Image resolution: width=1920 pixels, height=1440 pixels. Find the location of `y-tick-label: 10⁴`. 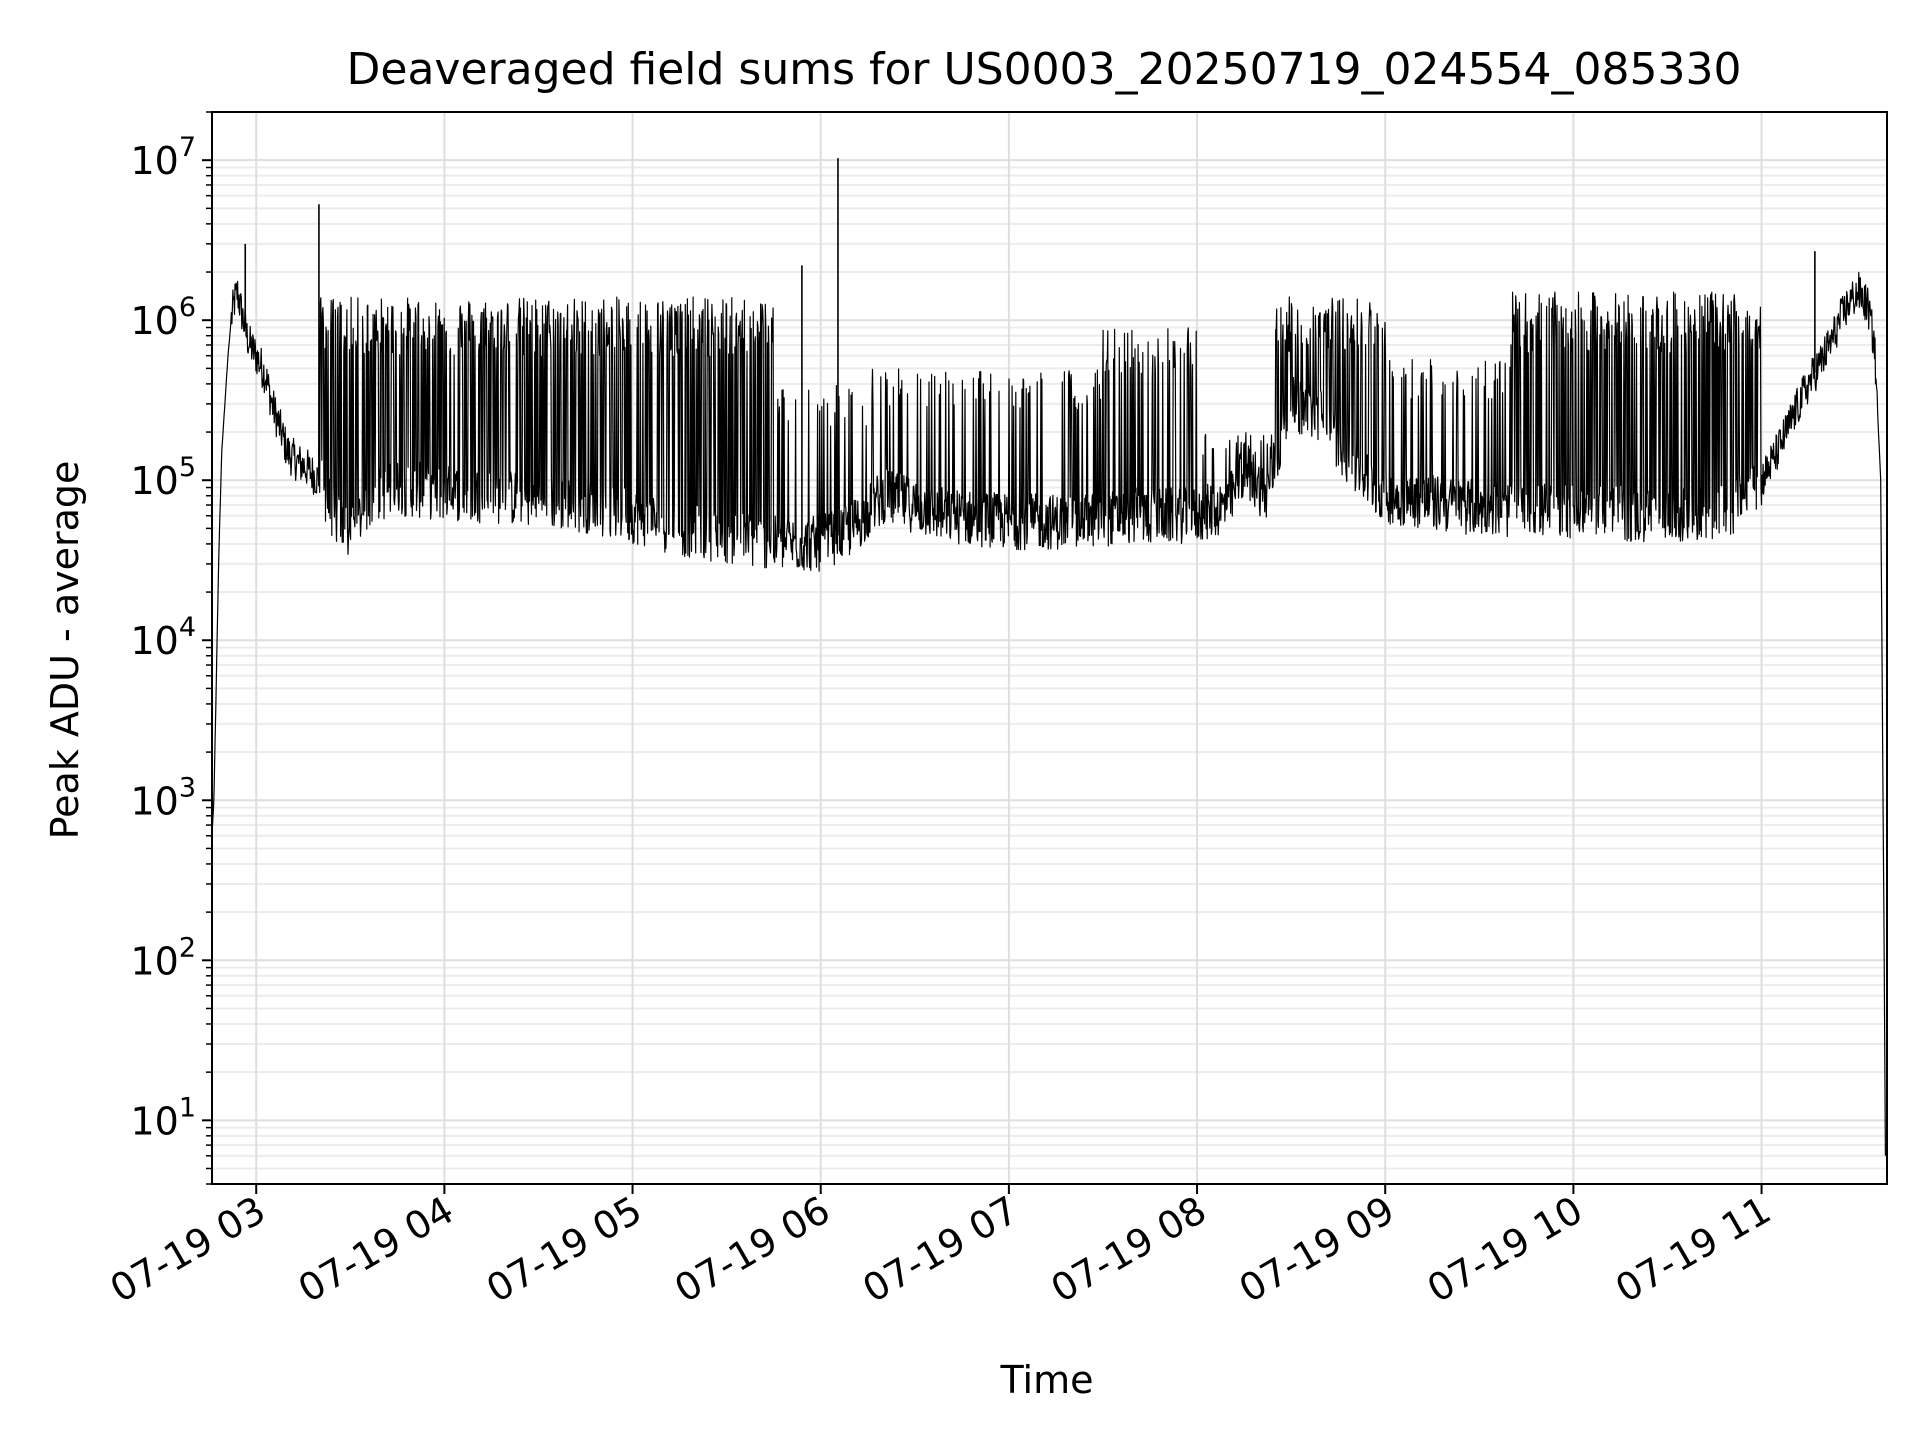

y-tick-label: 10⁴ is located at coordinates (163, 637).